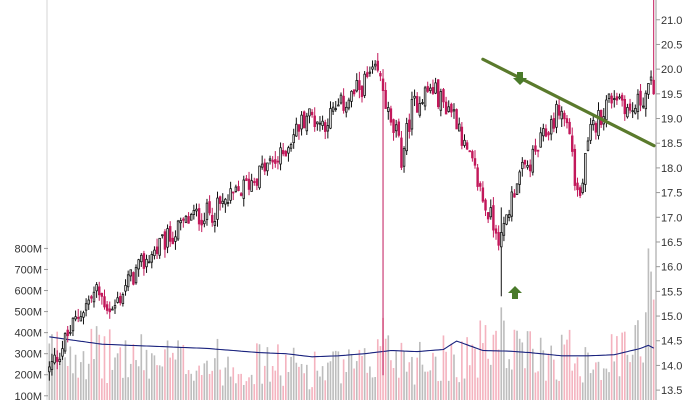 The image size is (700, 405). Describe the element at coordinates (671, 144) in the screenshot. I see `price-tick-label: 18.5` at that location.